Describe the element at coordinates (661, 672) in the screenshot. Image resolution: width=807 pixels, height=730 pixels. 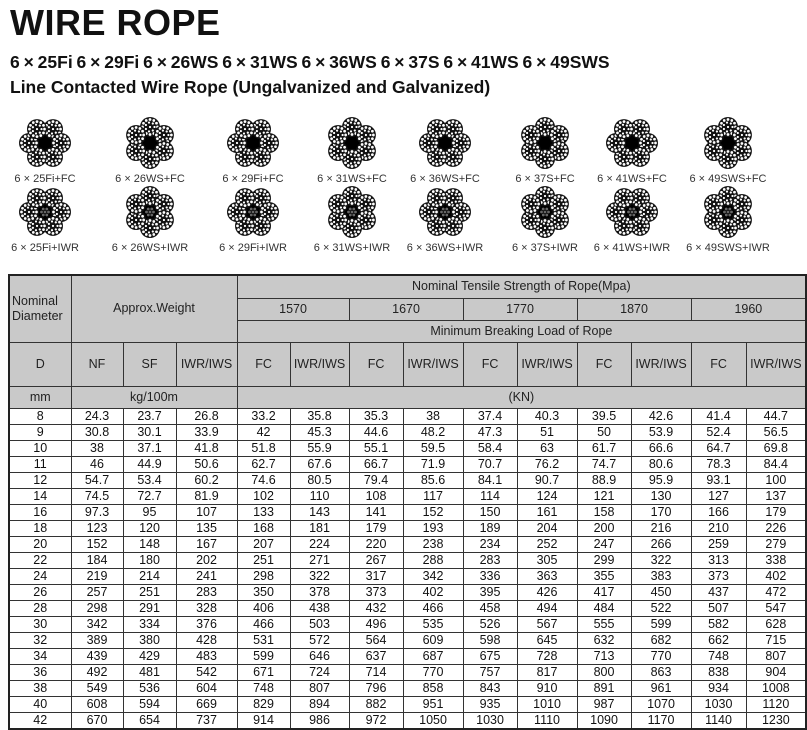
I see `value-cell: 863` at that location.